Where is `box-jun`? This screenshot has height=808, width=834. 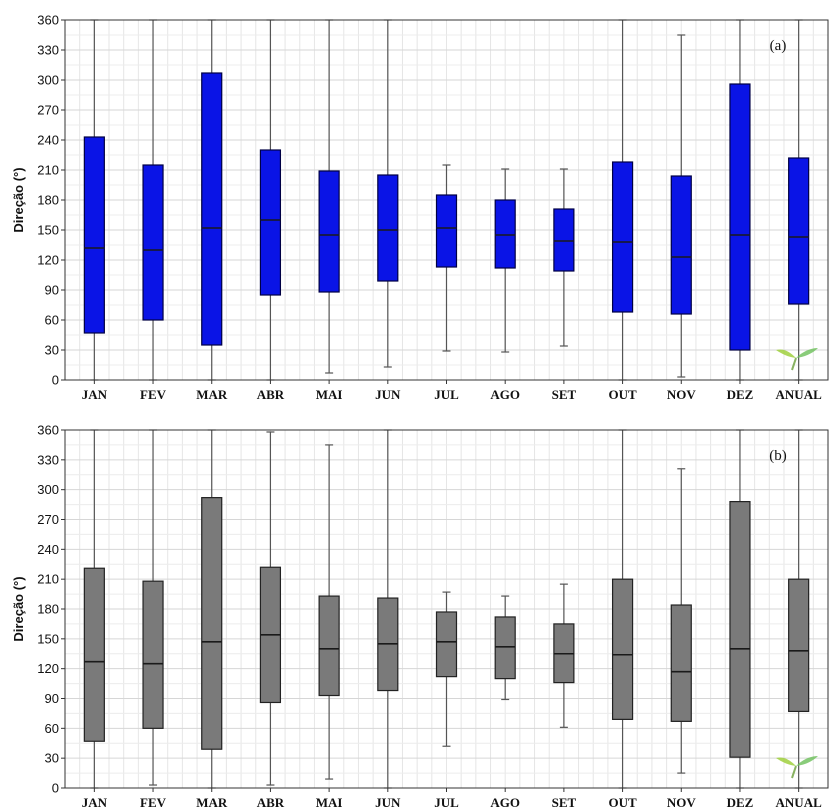 box-jun is located at coordinates (388, 193).